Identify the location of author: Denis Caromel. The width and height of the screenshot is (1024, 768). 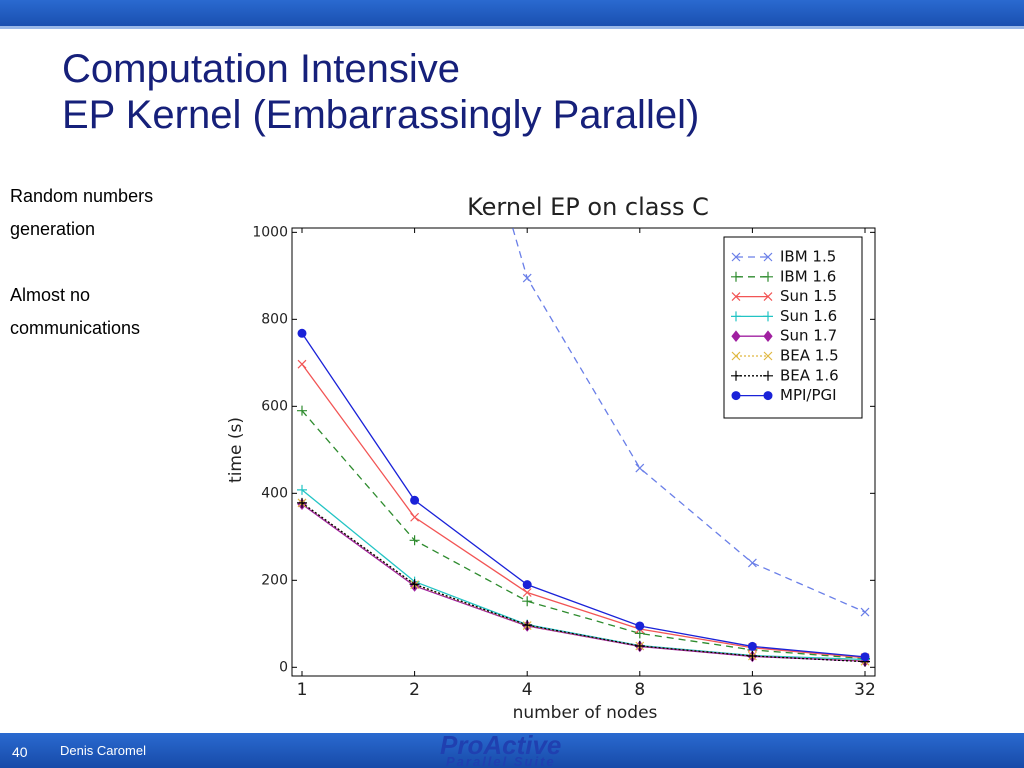
(103, 750).